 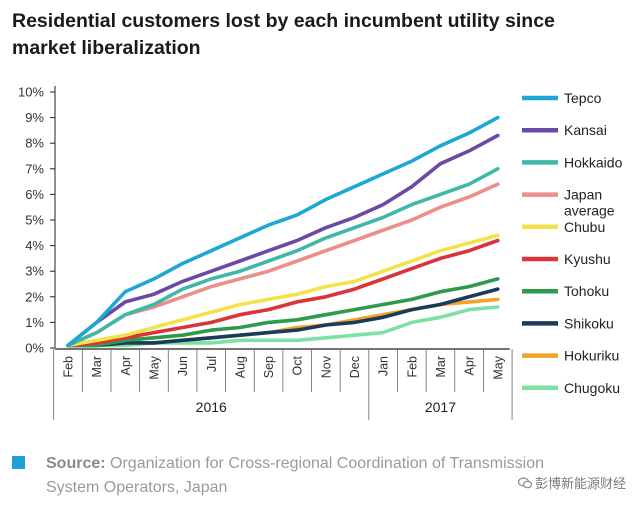 What do you see at coordinates (584, 227) in the screenshot?
I see `legend-label: Chubu` at bounding box center [584, 227].